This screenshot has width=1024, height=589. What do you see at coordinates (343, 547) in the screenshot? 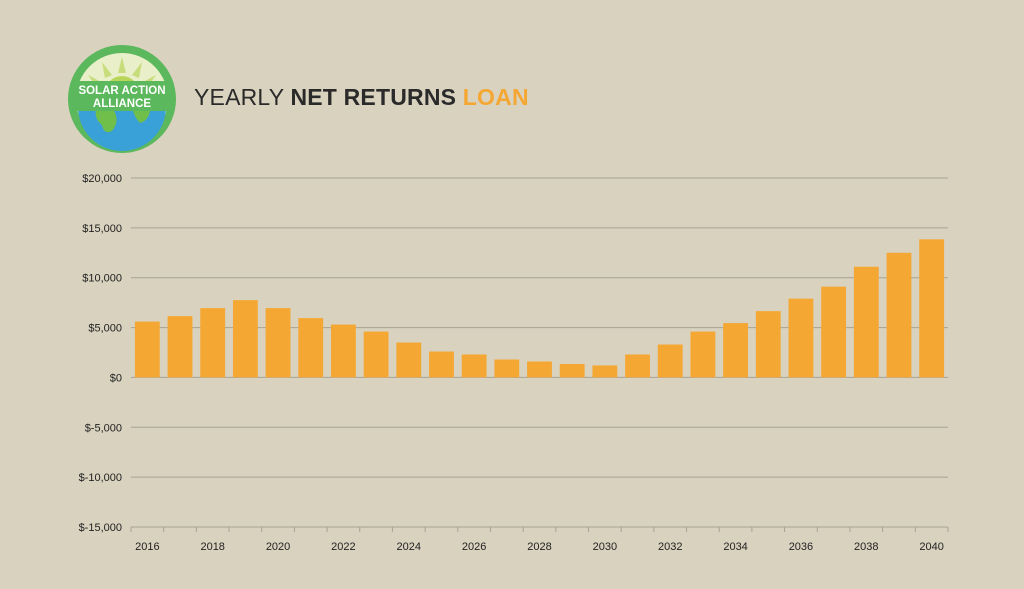
I see `x-tick-label: 2022` at bounding box center [343, 547].